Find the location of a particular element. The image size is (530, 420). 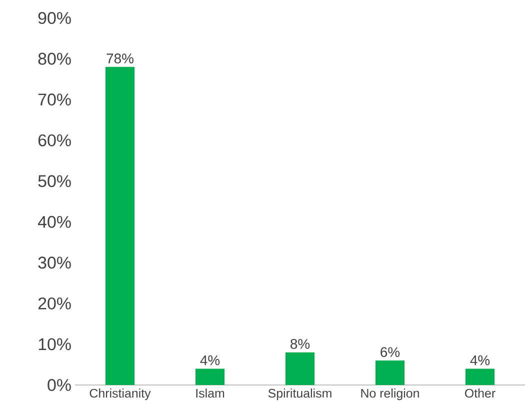

data-label: 78% is located at coordinates (120, 59).